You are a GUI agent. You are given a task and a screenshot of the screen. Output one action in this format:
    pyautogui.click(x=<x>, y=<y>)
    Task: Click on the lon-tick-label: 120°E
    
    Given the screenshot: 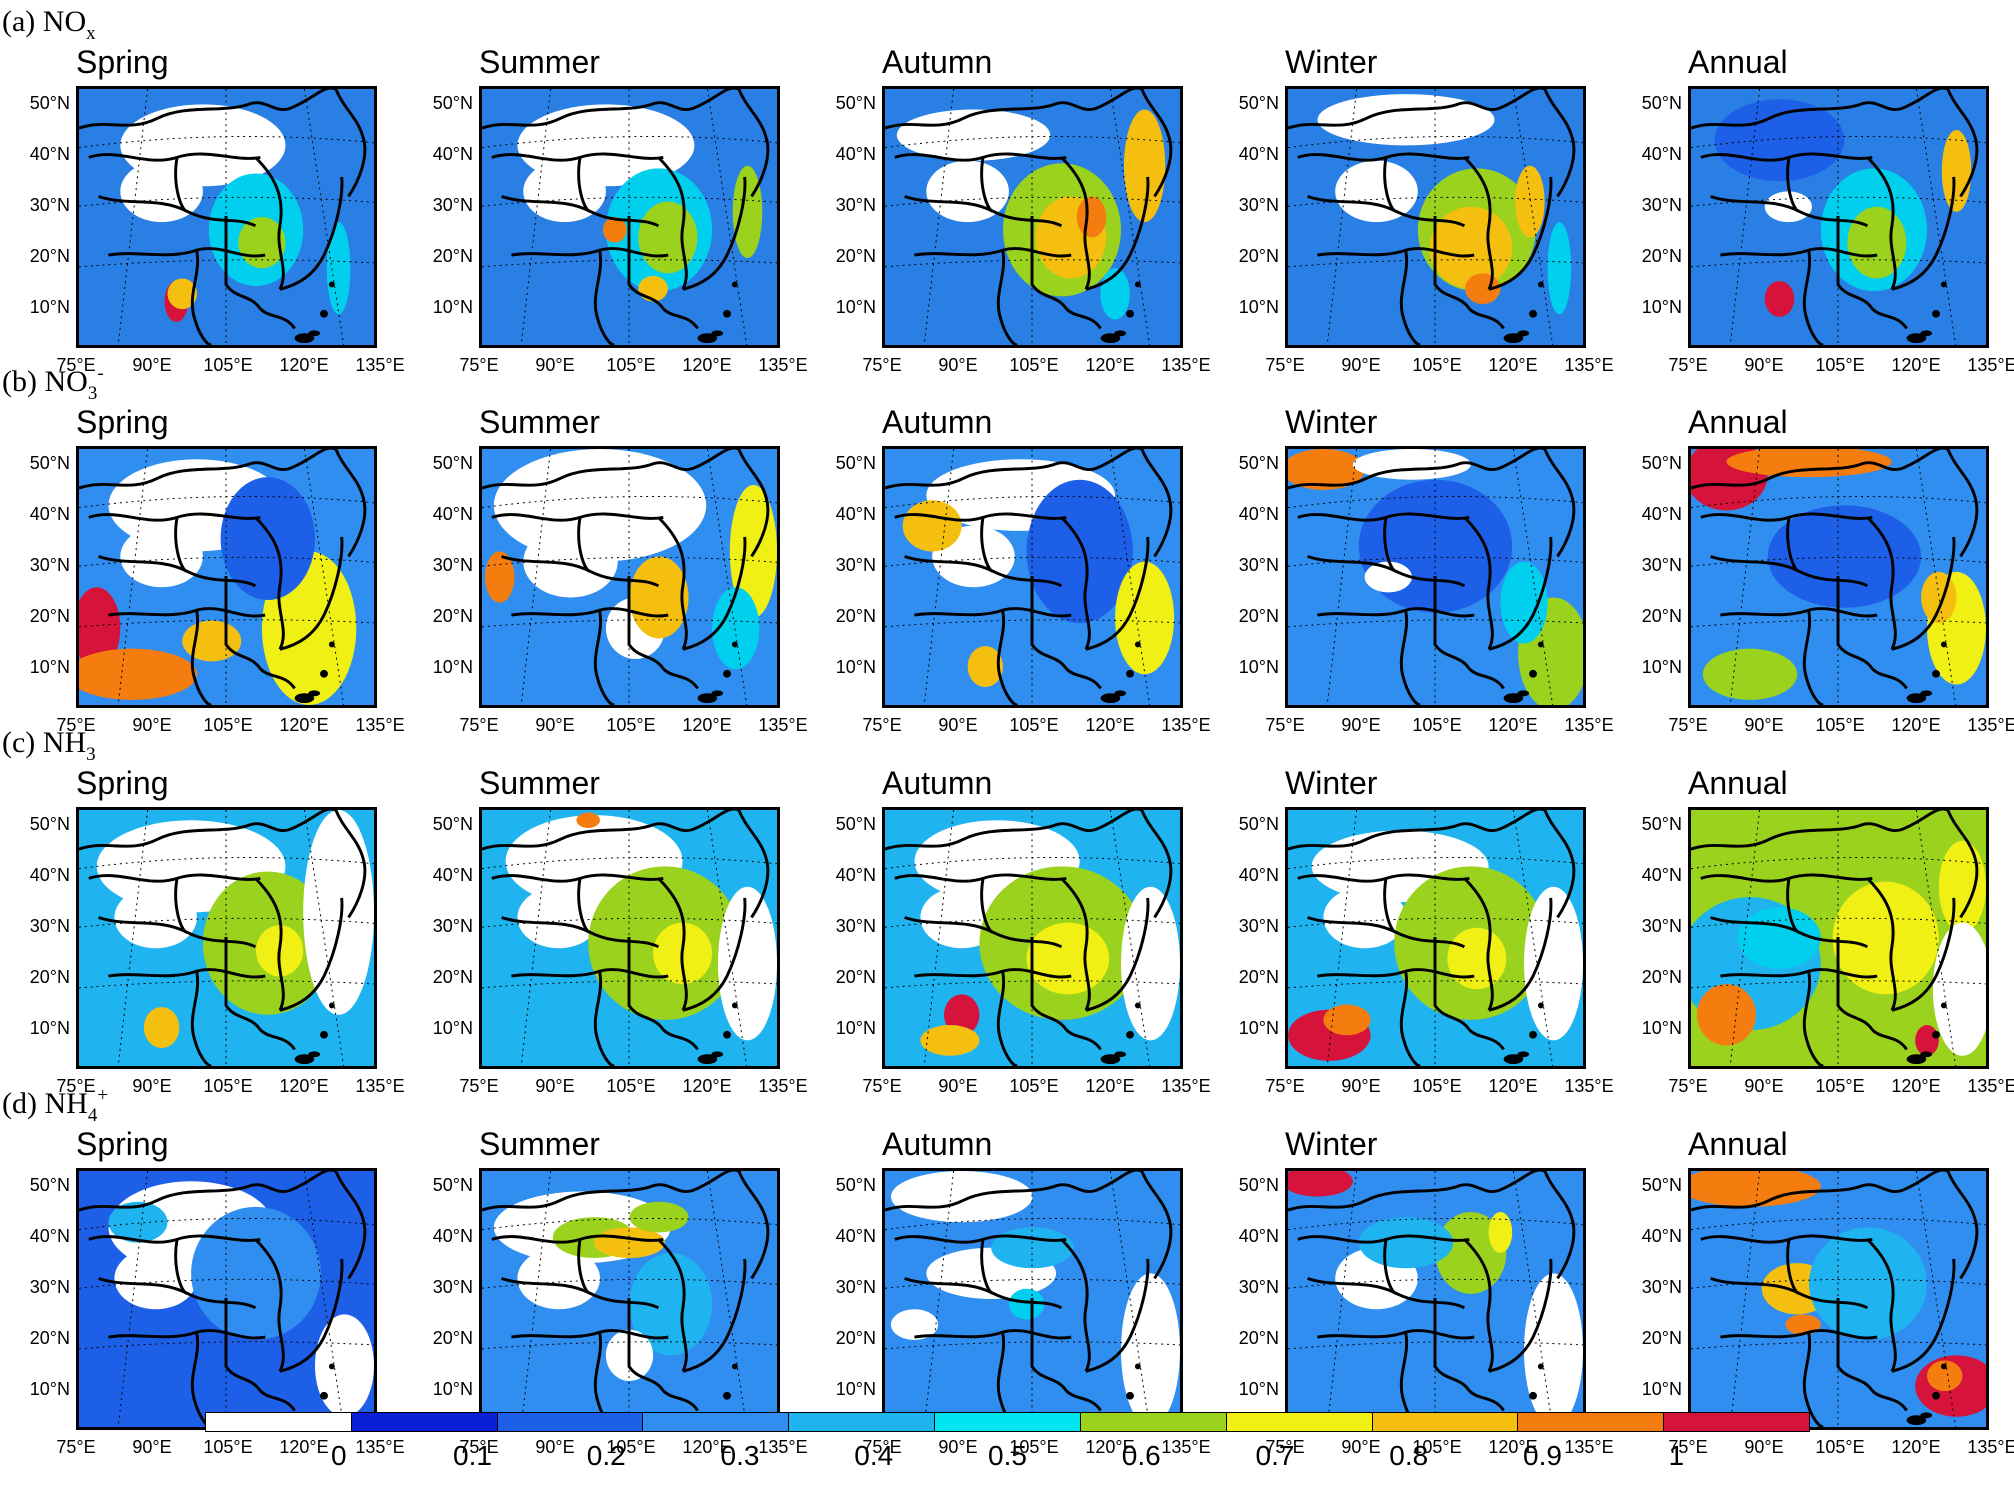 What is the action you would take?
    pyautogui.click(x=304, y=365)
    